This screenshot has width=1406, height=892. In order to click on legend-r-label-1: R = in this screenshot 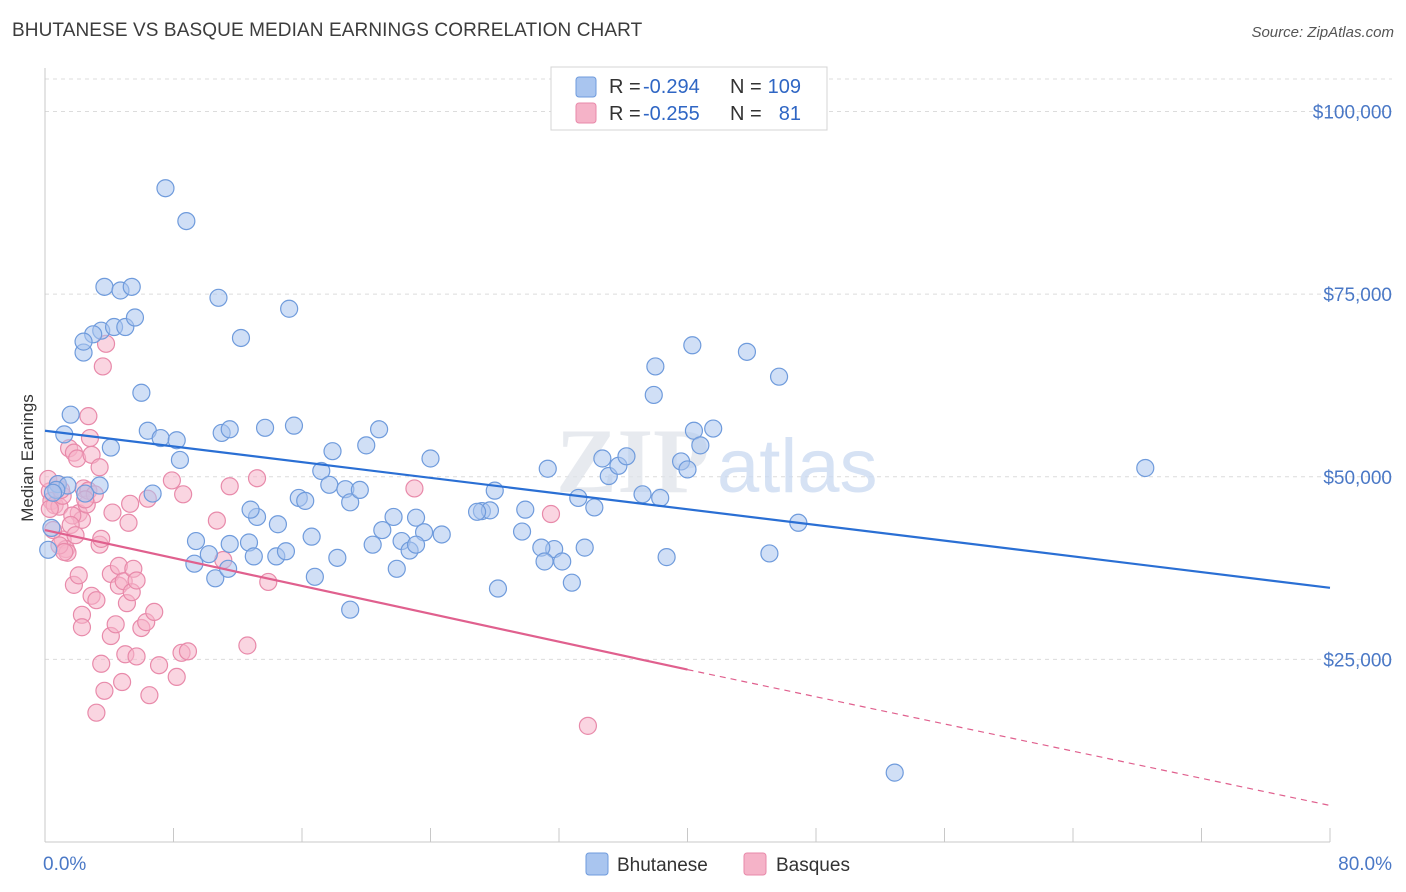, I will do `click(625, 87)`.